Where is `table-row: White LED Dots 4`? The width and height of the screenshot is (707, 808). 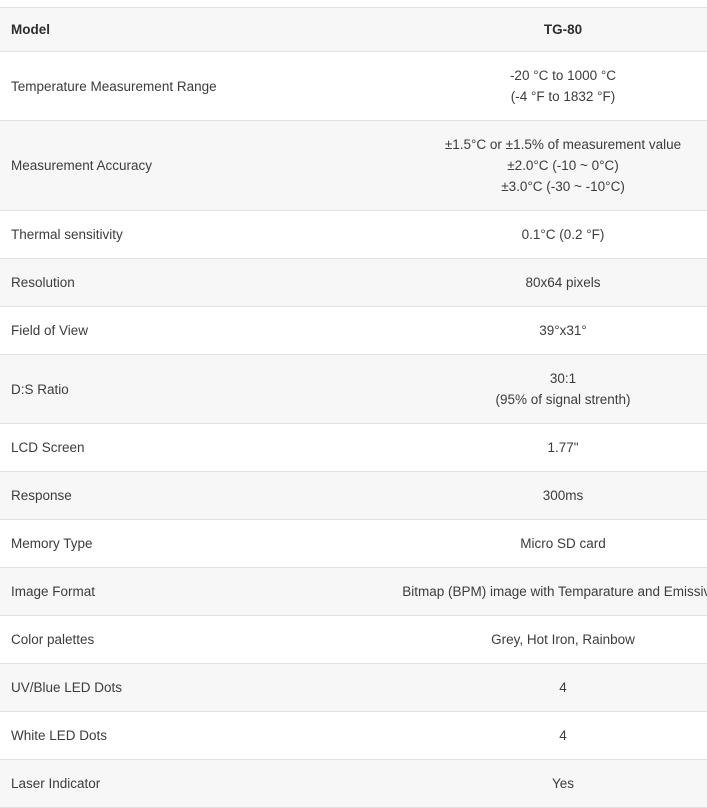 table-row: White LED Dots 4 is located at coordinates (353, 735).